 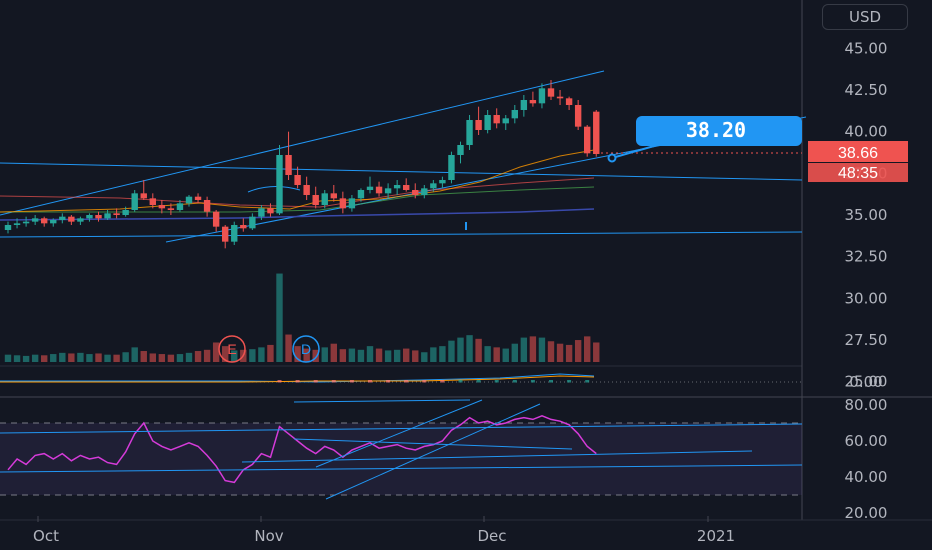 What do you see at coordinates (866, 340) in the screenshot?
I see `price-tick-label: 27.50` at bounding box center [866, 340].